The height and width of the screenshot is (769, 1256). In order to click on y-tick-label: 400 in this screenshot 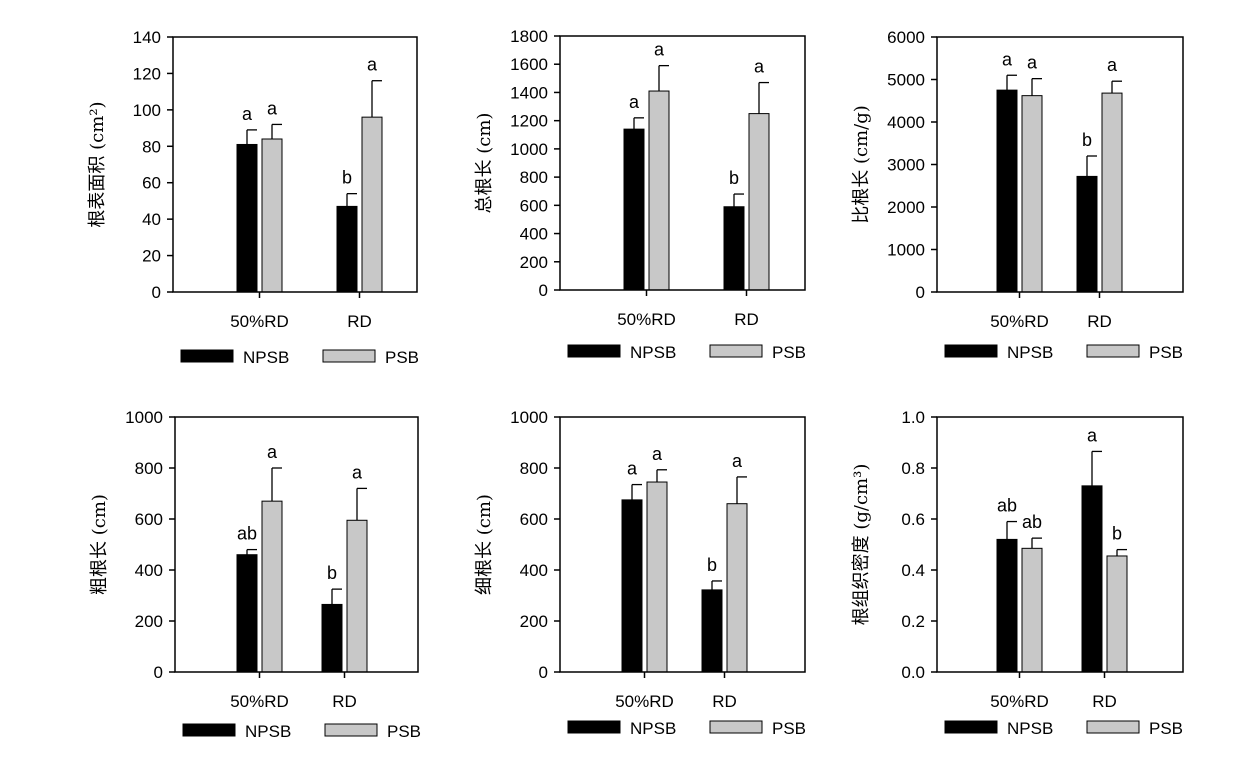, I will do `click(534, 570)`.